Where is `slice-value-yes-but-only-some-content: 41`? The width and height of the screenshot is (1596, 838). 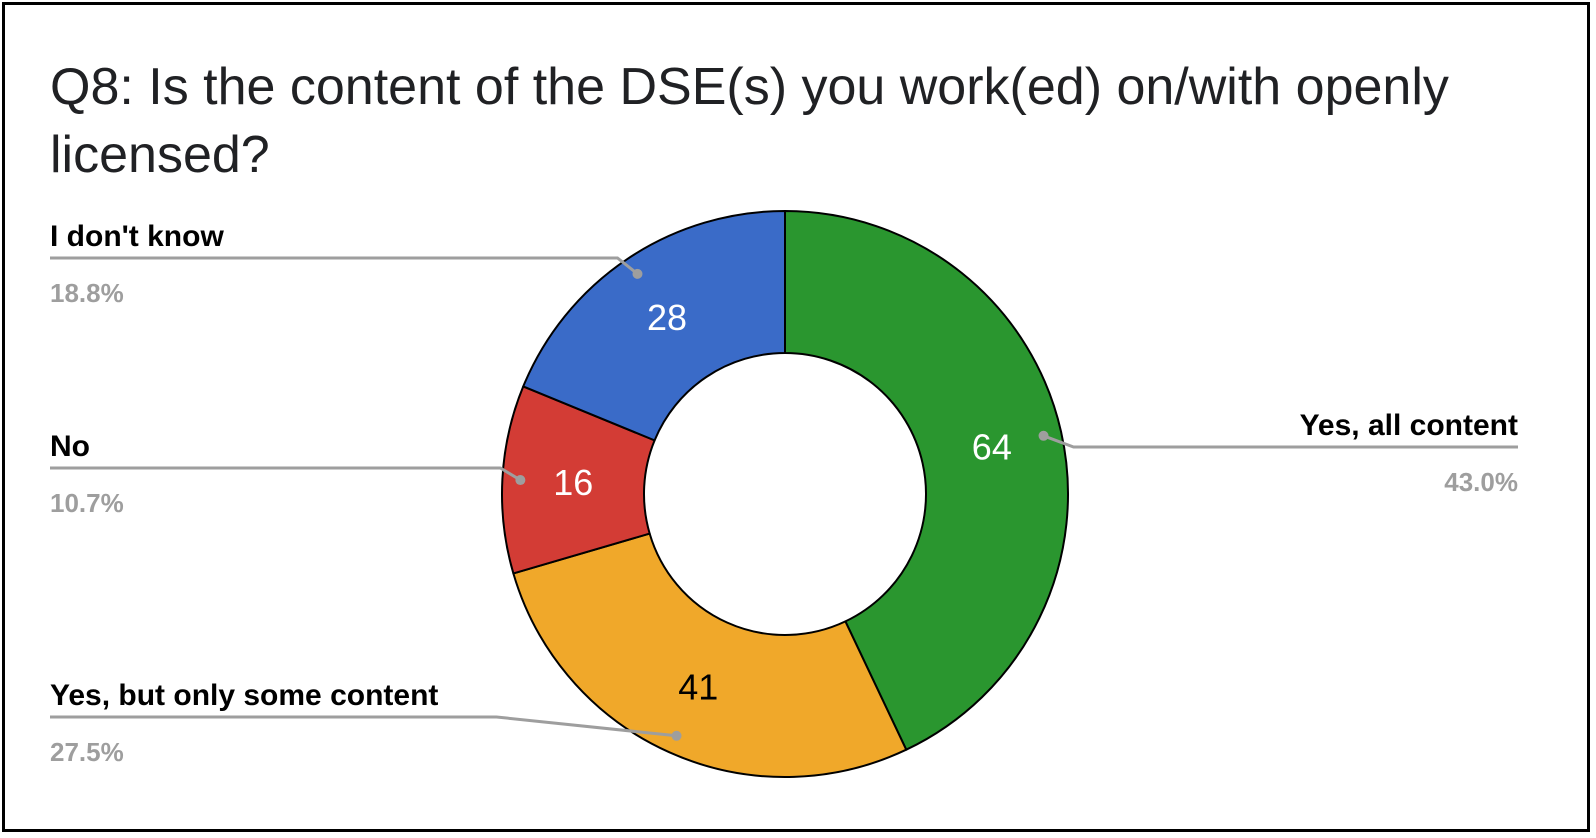 slice-value-yes-but-only-some-content: 41 is located at coordinates (698, 686).